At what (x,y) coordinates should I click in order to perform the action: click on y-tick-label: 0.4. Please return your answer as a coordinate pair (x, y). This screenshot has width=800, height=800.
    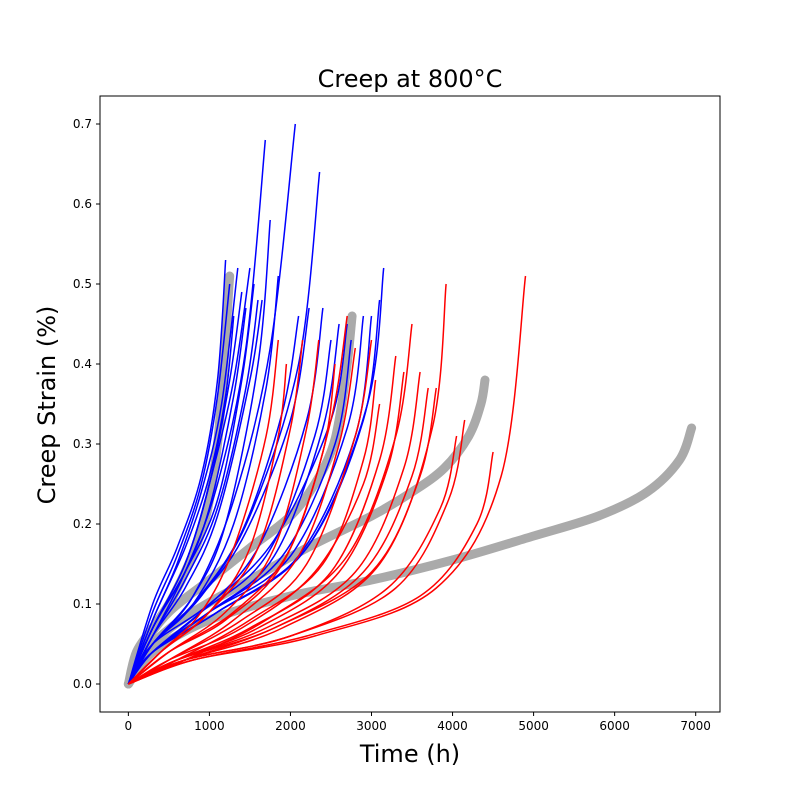
    Looking at the image, I should click on (82, 364).